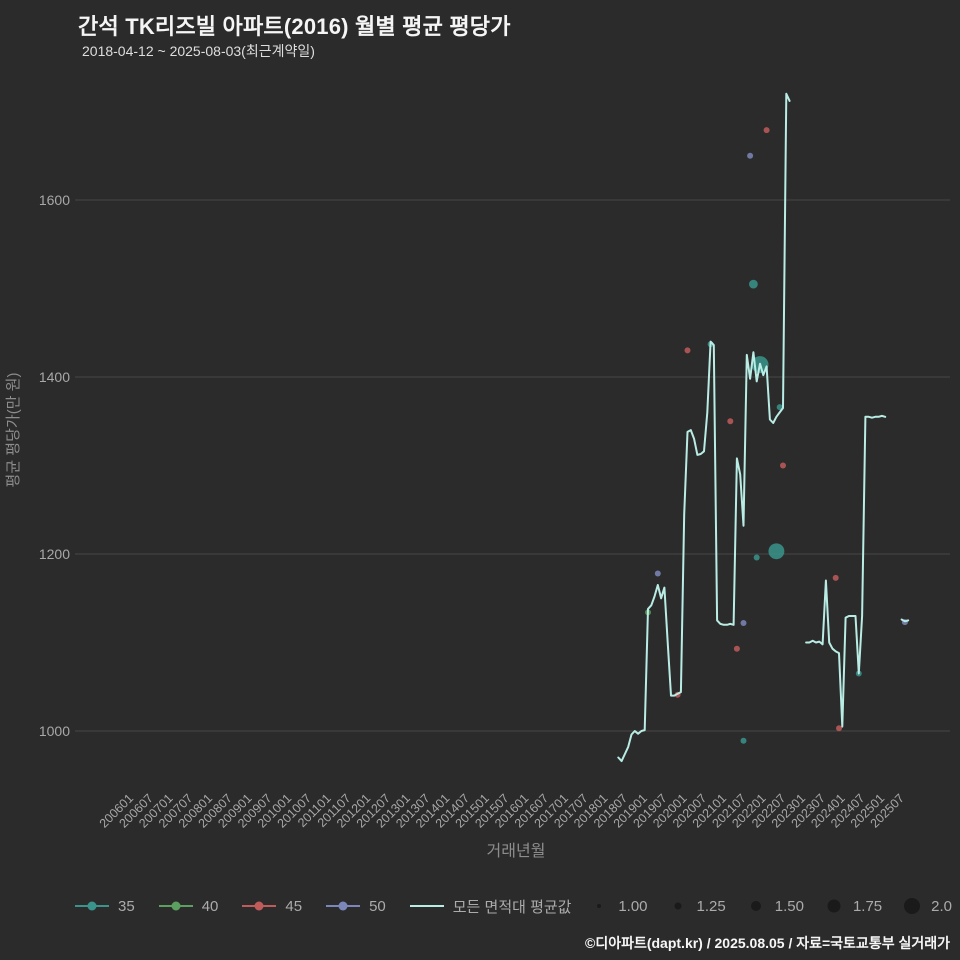 Image resolution: width=960 pixels, height=960 pixels. What do you see at coordinates (789, 906) in the screenshot?
I see `size-legend-label: 1.50` at bounding box center [789, 906].